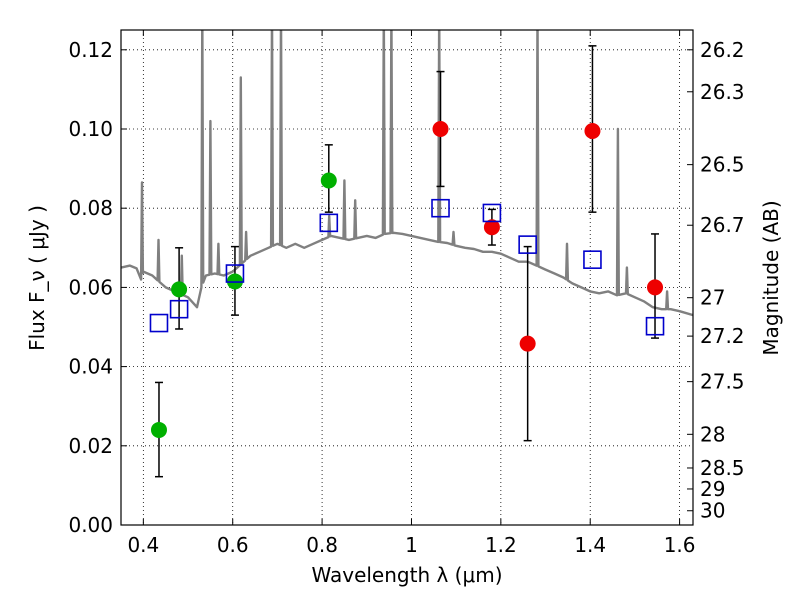  I want to click on right-tick-label: 27, so click(712, 298).